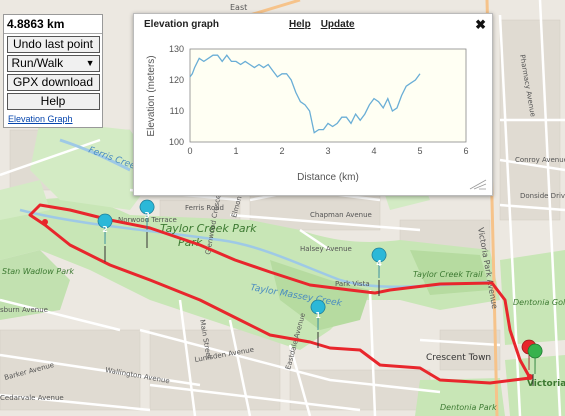  What do you see at coordinates (204, 208) in the screenshot?
I see `label-ferris-road: Ferris Road` at bounding box center [204, 208].